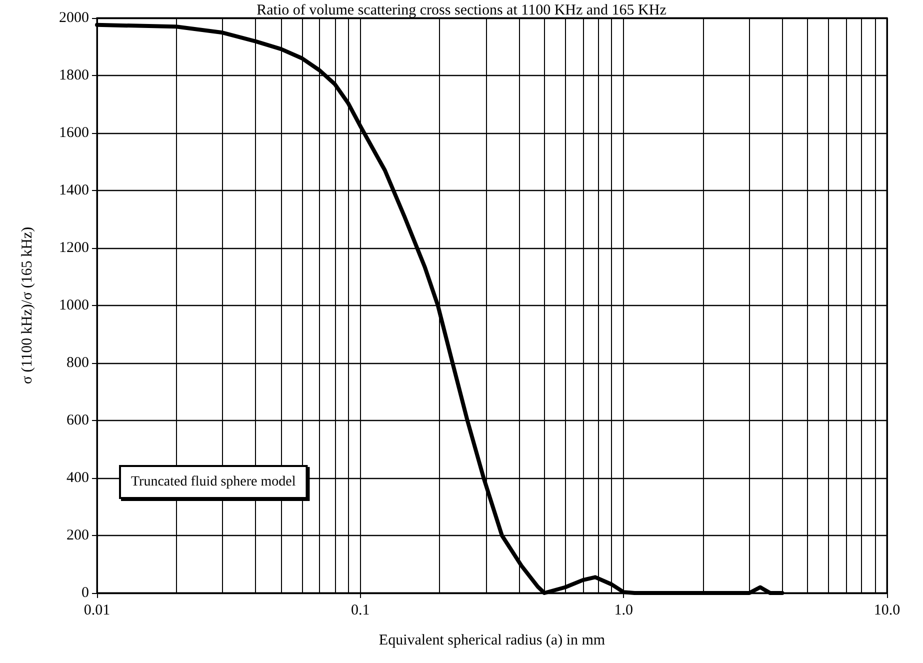 The width and height of the screenshot is (923, 663). I want to click on y-tick-label: 0, so click(85, 593).